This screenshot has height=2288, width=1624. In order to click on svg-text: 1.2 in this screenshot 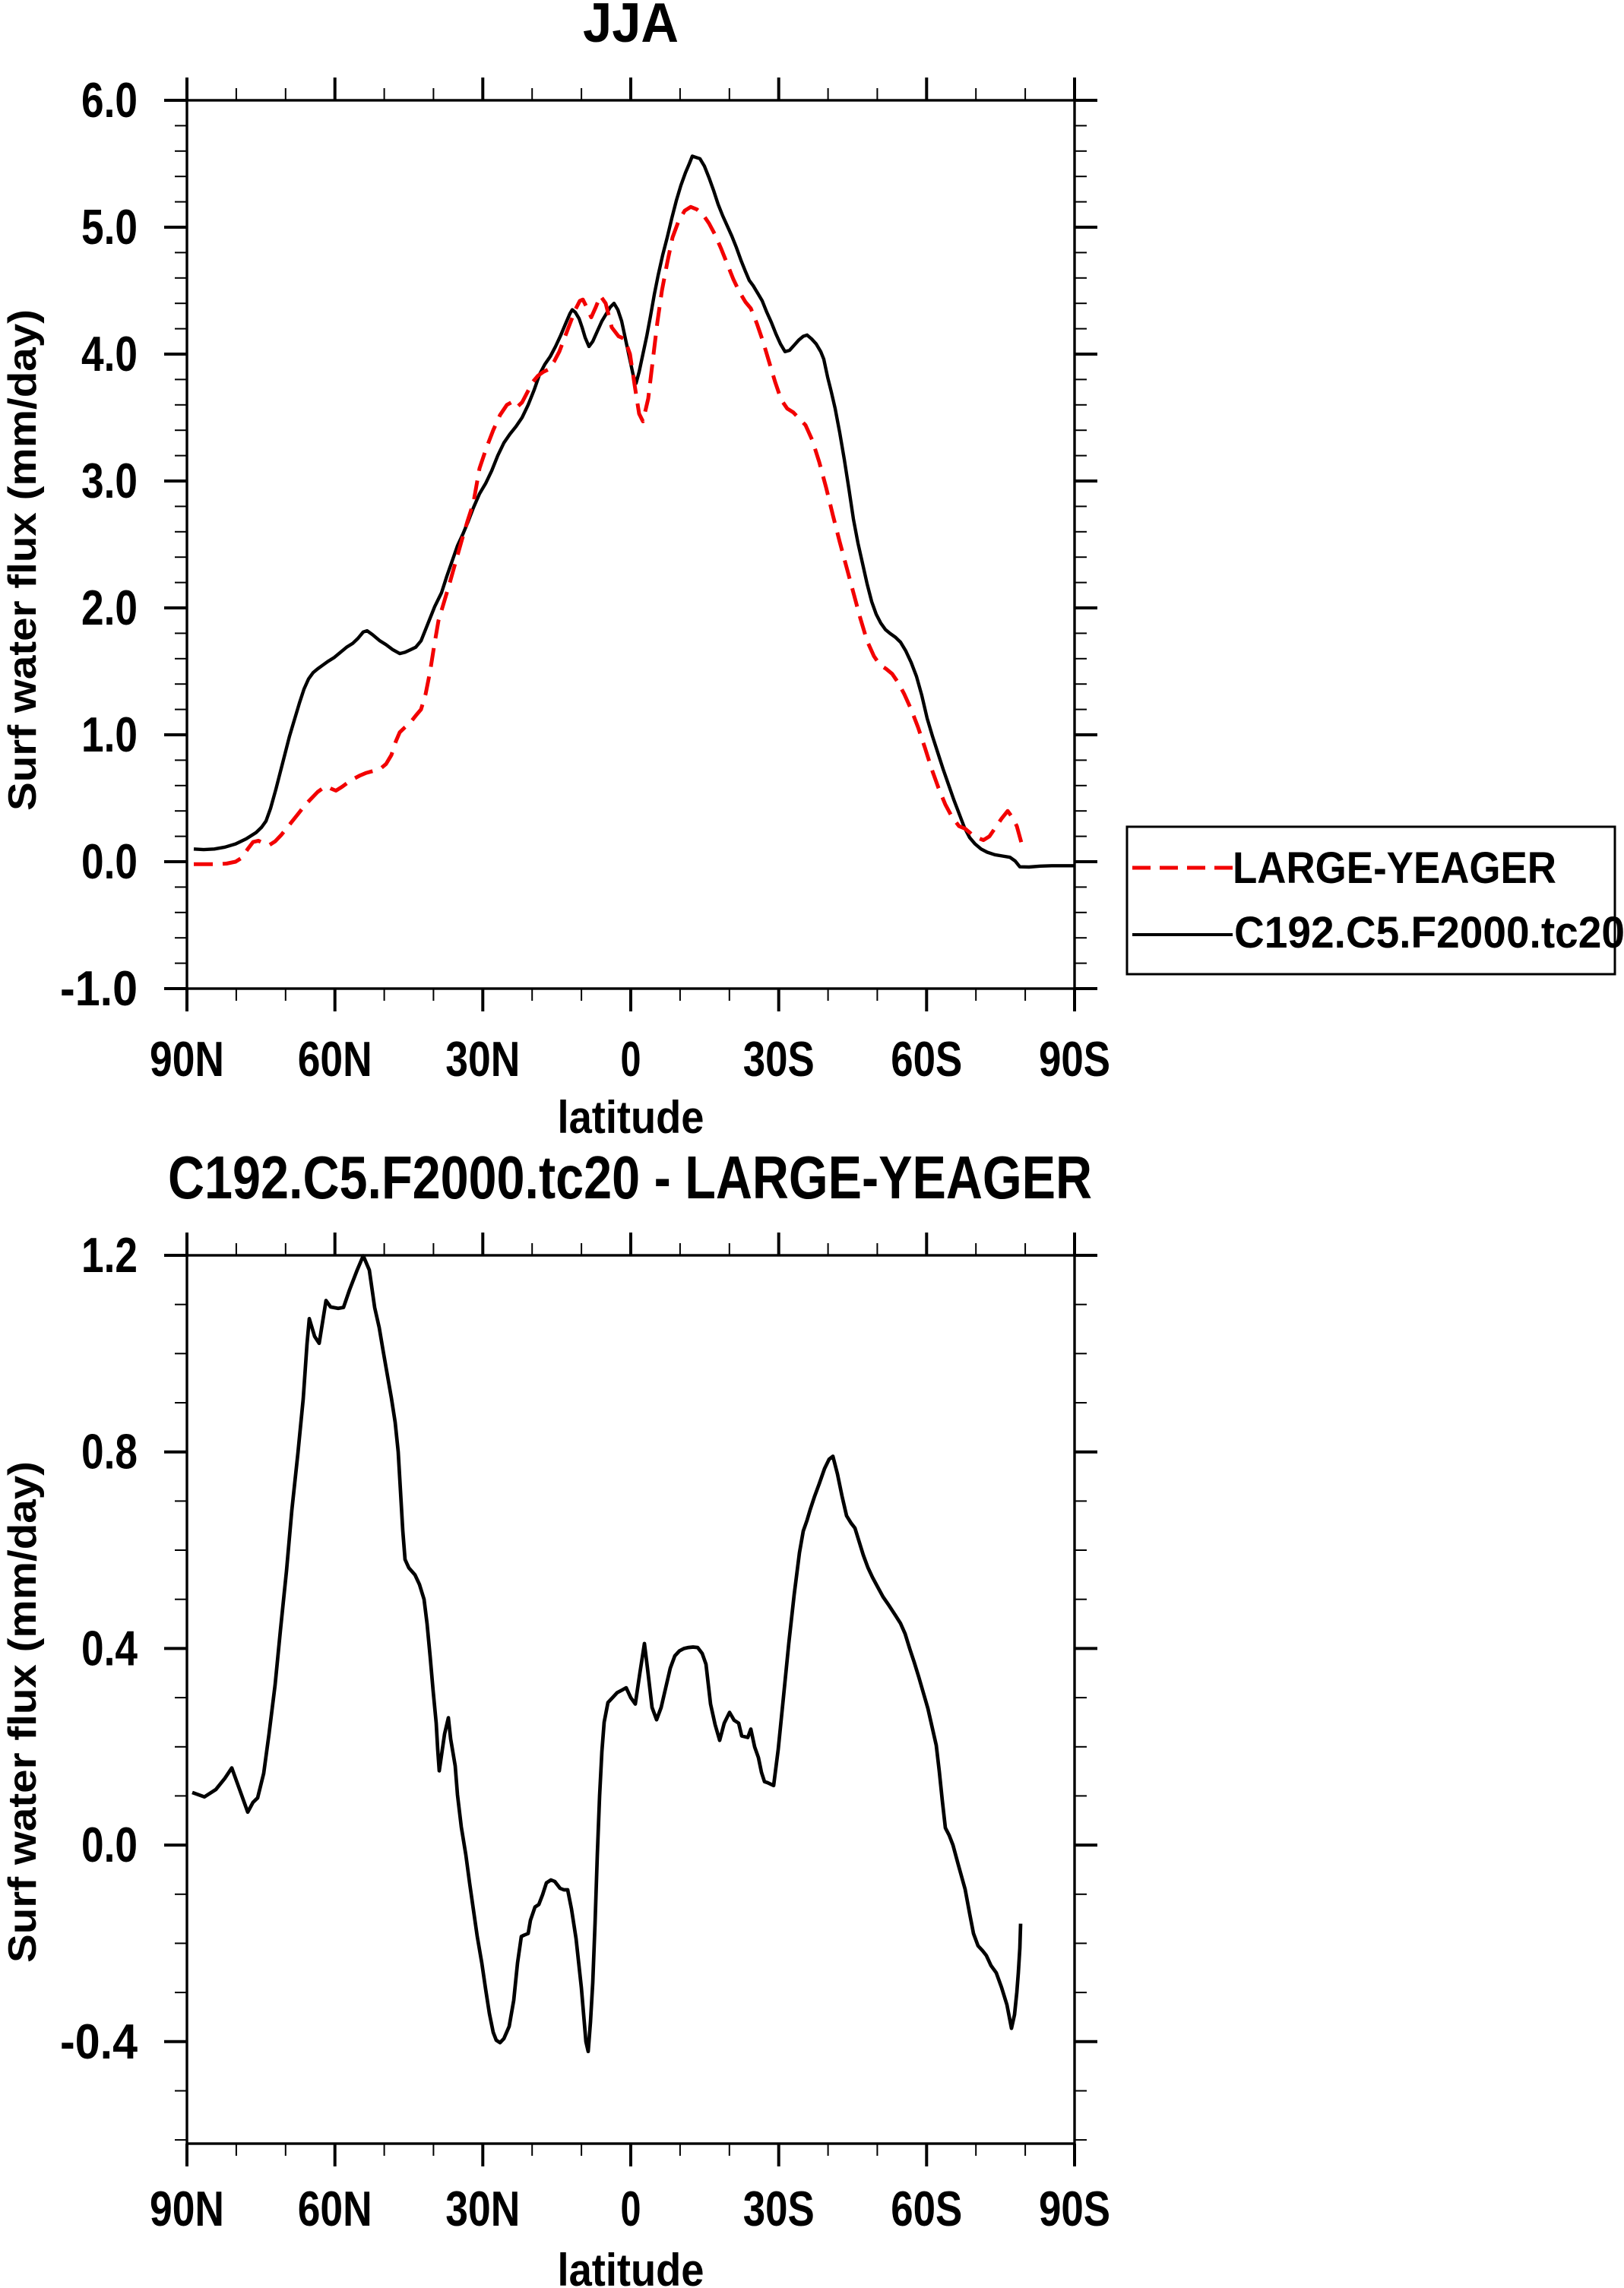, I will do `click(110, 1255)`.